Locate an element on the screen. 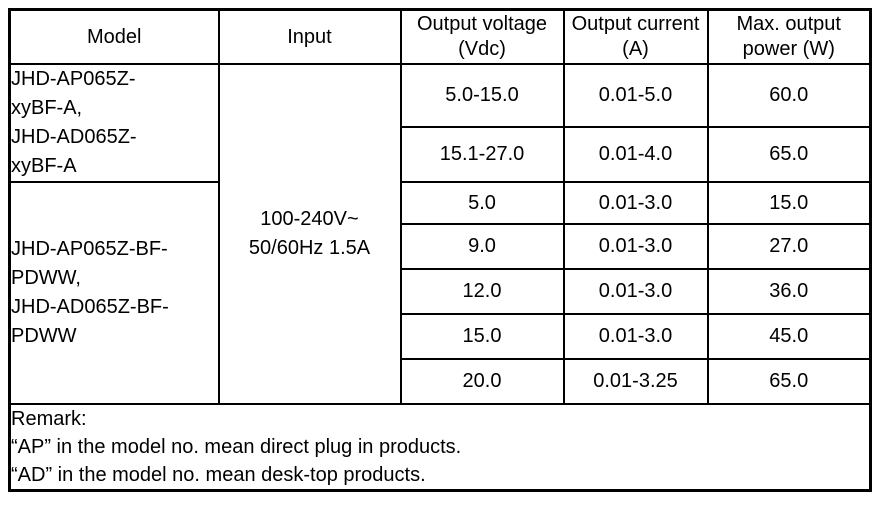 Image resolution: width=875 pixels, height=505 pixels. model-line: PDWW is located at coordinates (44, 336).